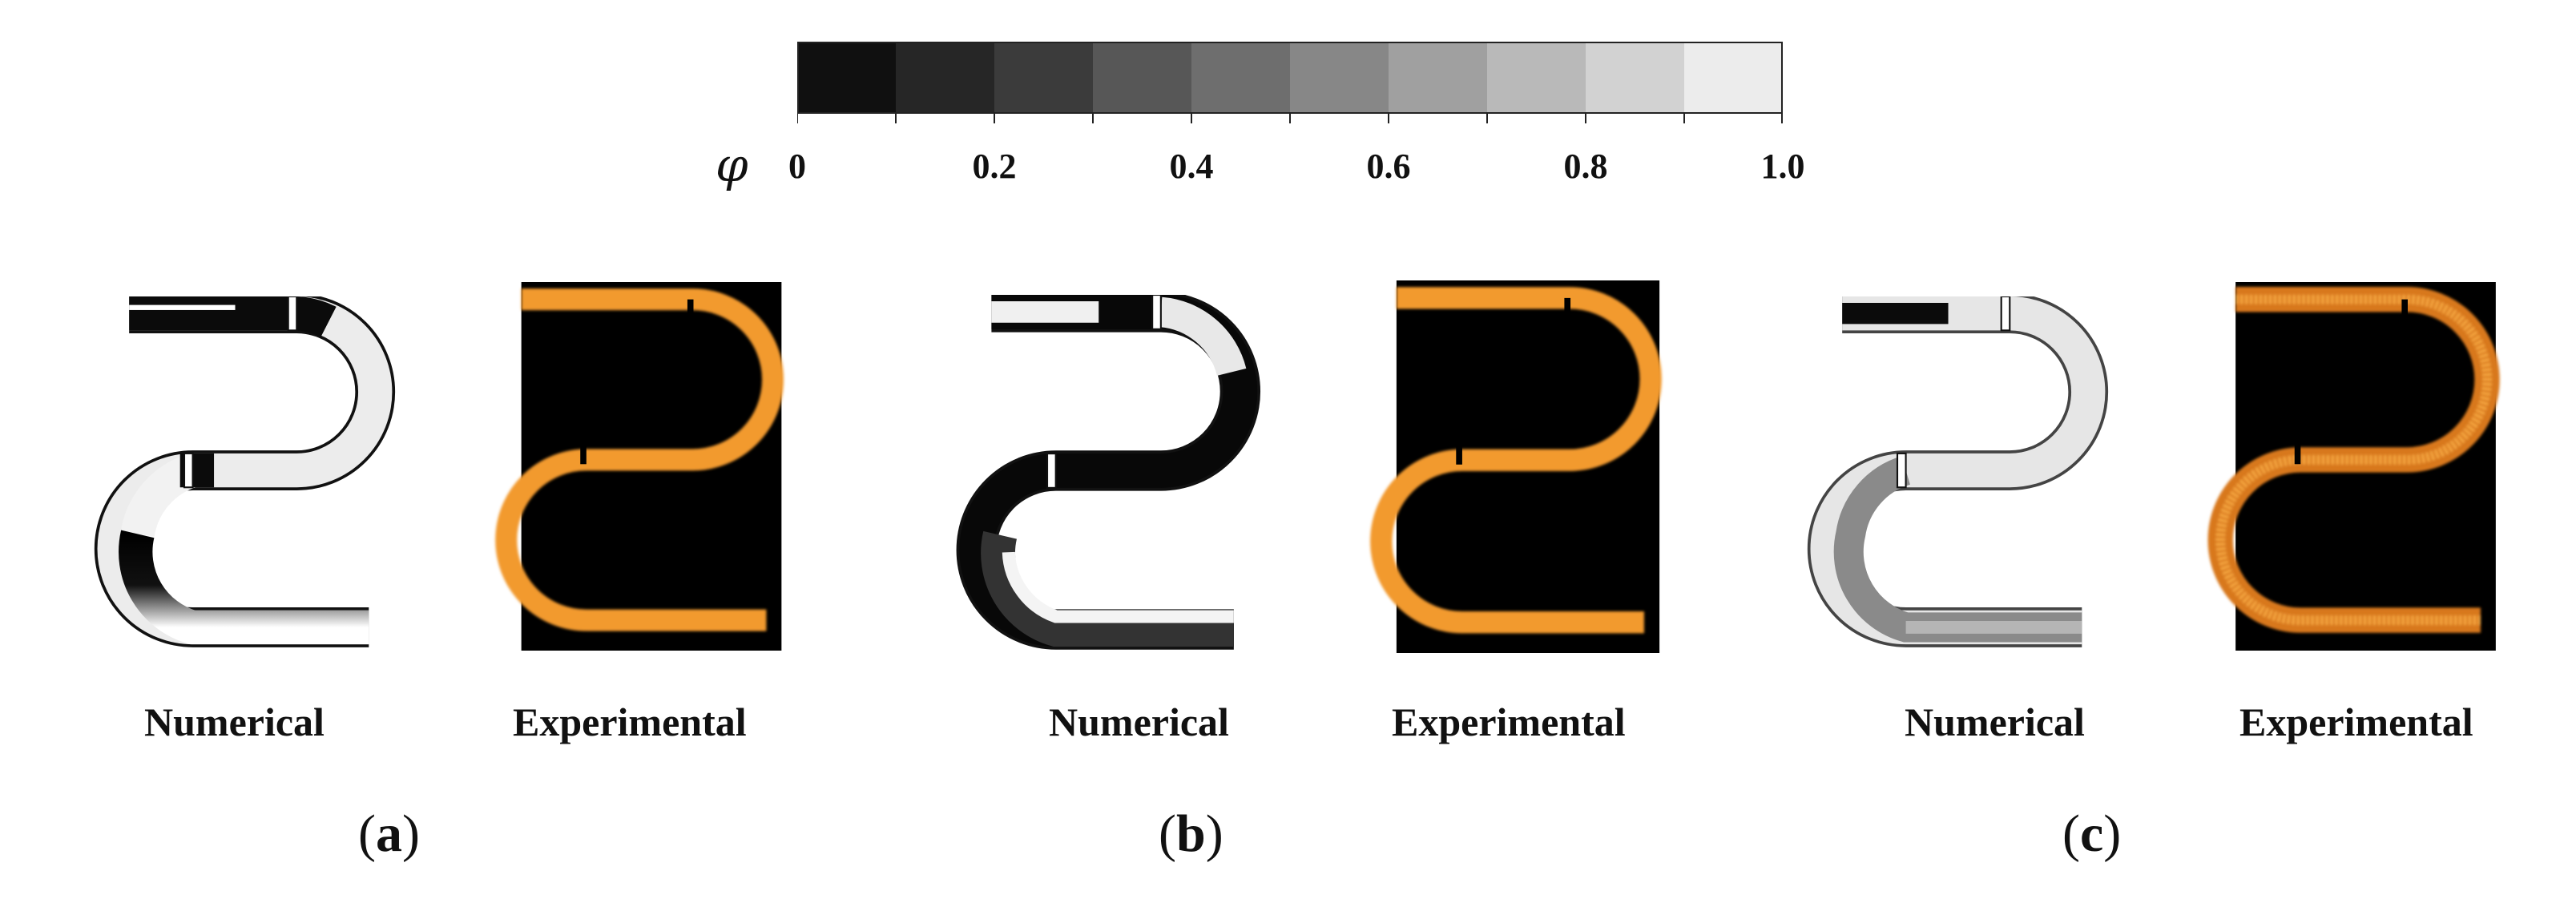 This screenshot has width=2576, height=899. Describe the element at coordinates (1995, 722) in the screenshot. I see `panel-c-numerical-label: Numerical` at that location.